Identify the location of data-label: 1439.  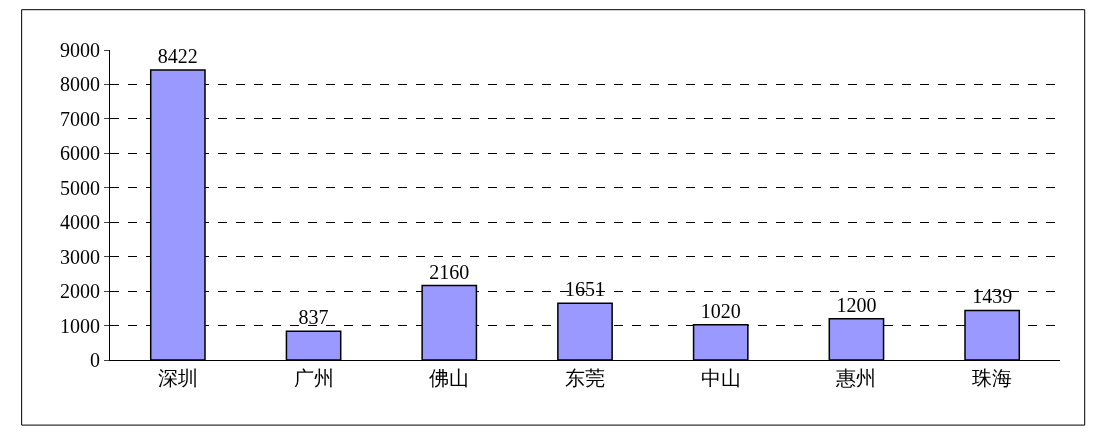
(992, 296).